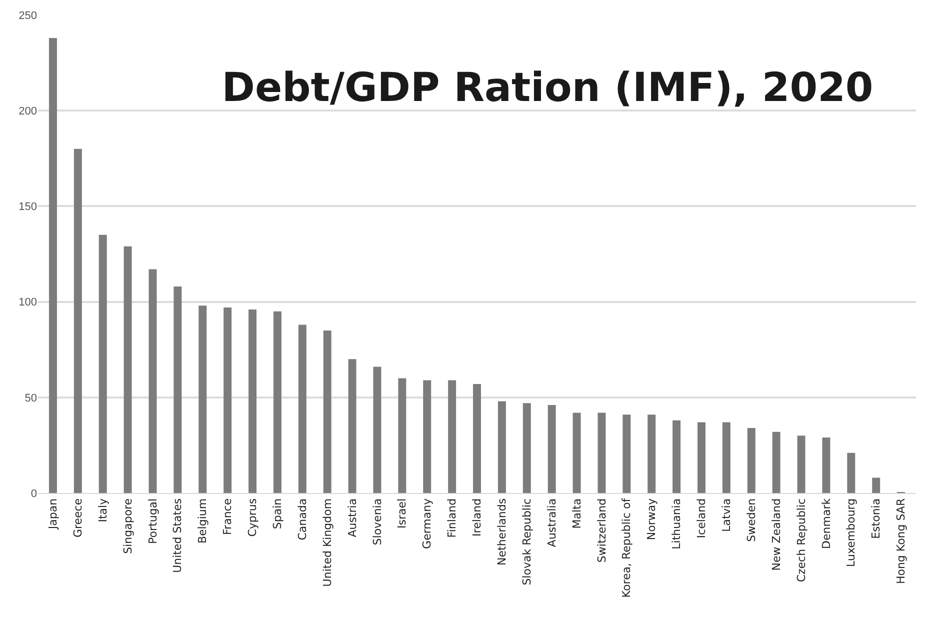 Image resolution: width=928 pixels, height=623 pixels. What do you see at coordinates (551, 523) in the screenshot?
I see `x-tick-label: Australia` at bounding box center [551, 523].